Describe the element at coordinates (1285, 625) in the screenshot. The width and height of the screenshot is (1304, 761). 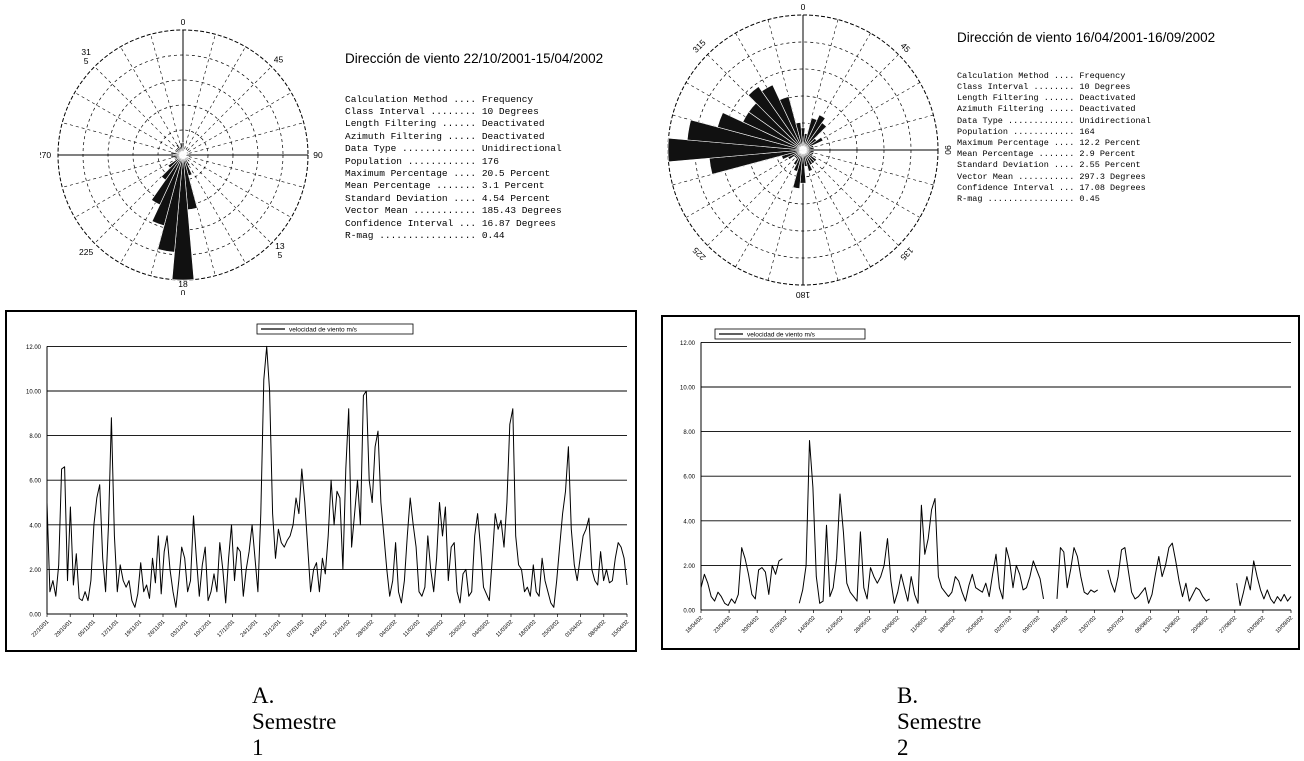
I see `x-tick-label: 10/09/02` at that location.